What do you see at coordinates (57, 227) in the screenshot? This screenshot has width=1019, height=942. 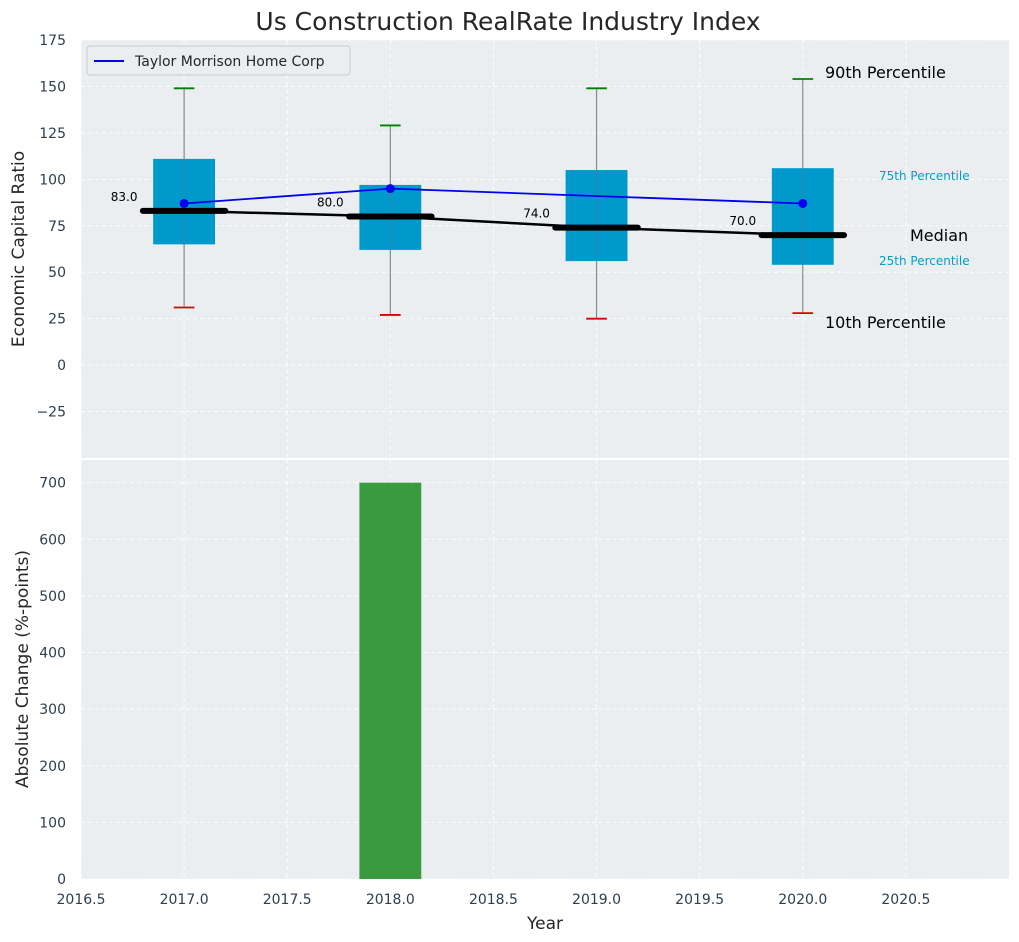 I see `top-y-tick-label: 75` at bounding box center [57, 227].